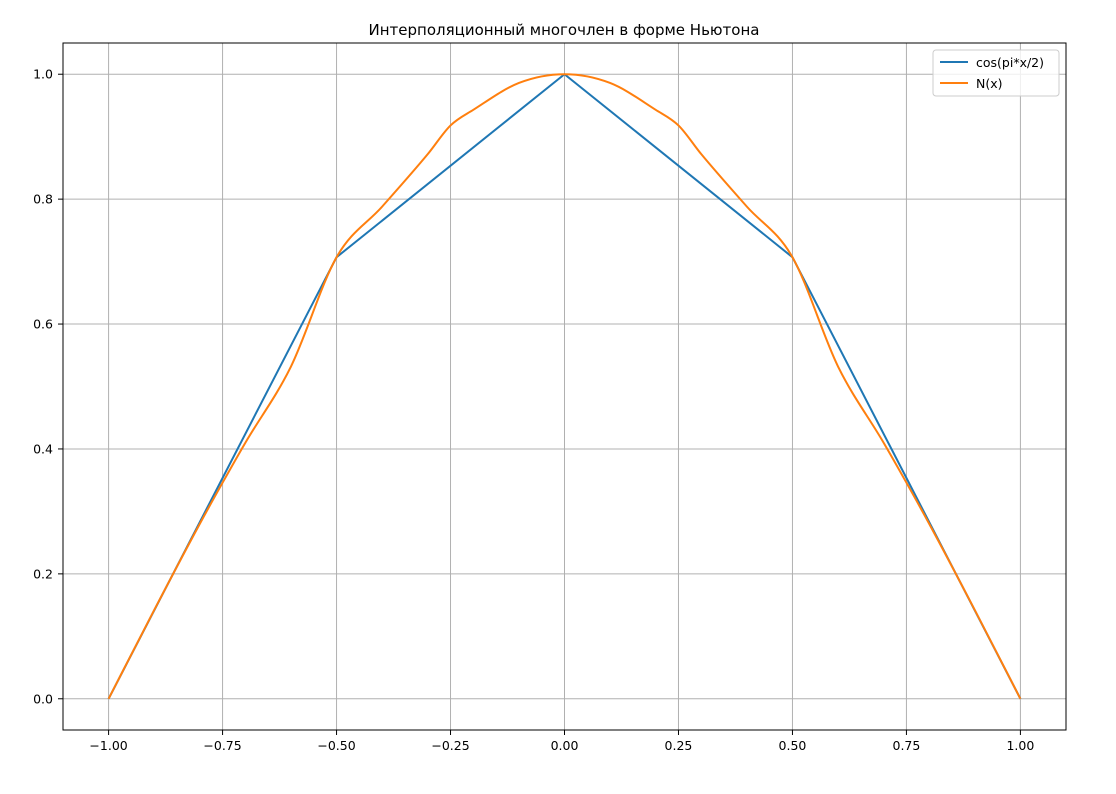 The width and height of the screenshot is (1116, 794). I want to click on y-tick-label: 0.4, so click(43, 448).